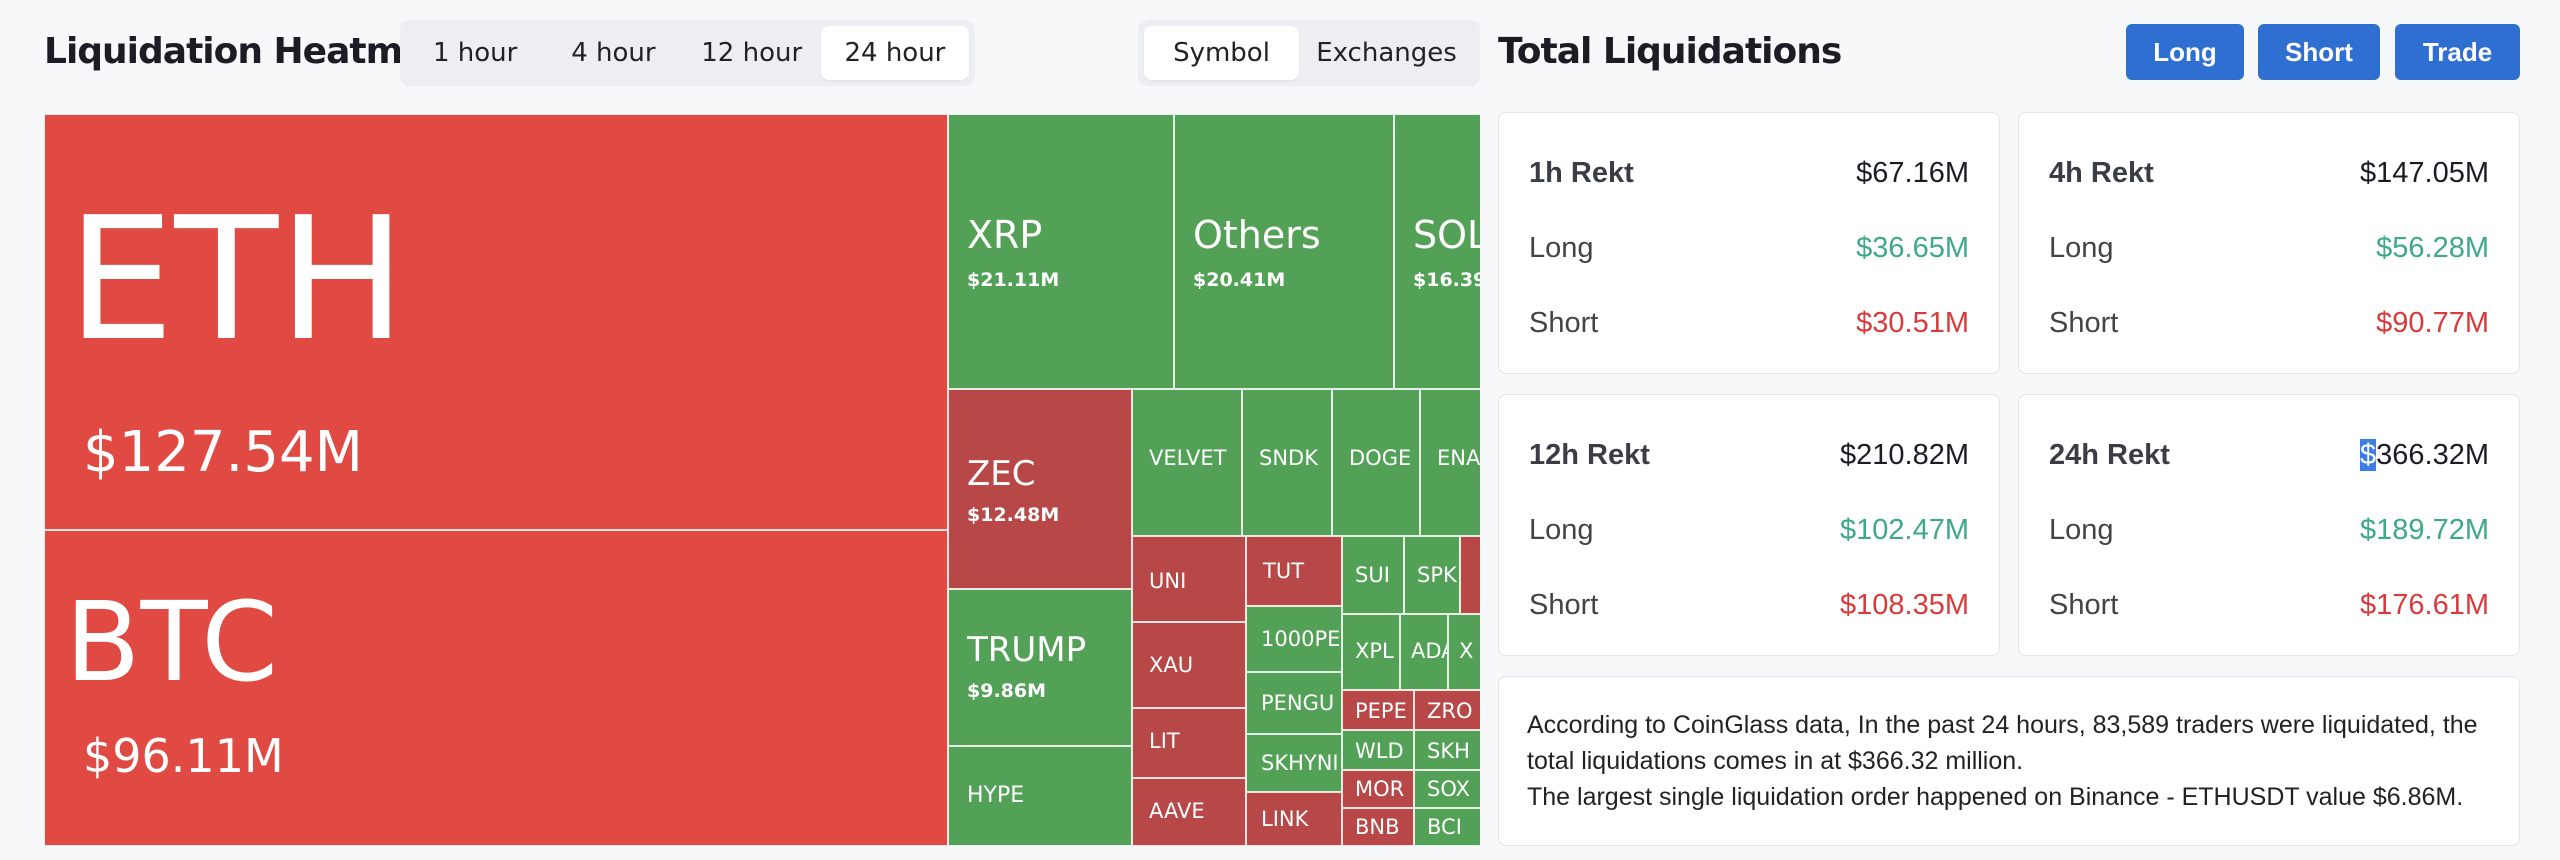 This screenshot has width=2560, height=860. What do you see at coordinates (2319, 52) in the screenshot?
I see `short-button: Short` at bounding box center [2319, 52].